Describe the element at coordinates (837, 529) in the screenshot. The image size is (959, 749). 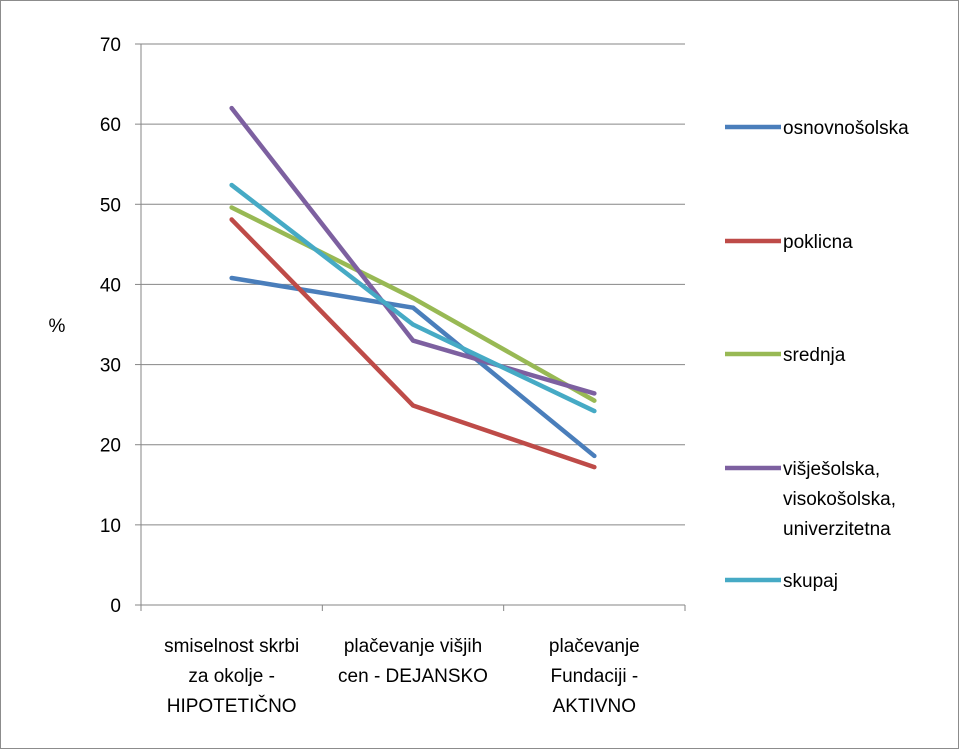
I see `legend-label-line: univerzitetna` at that location.